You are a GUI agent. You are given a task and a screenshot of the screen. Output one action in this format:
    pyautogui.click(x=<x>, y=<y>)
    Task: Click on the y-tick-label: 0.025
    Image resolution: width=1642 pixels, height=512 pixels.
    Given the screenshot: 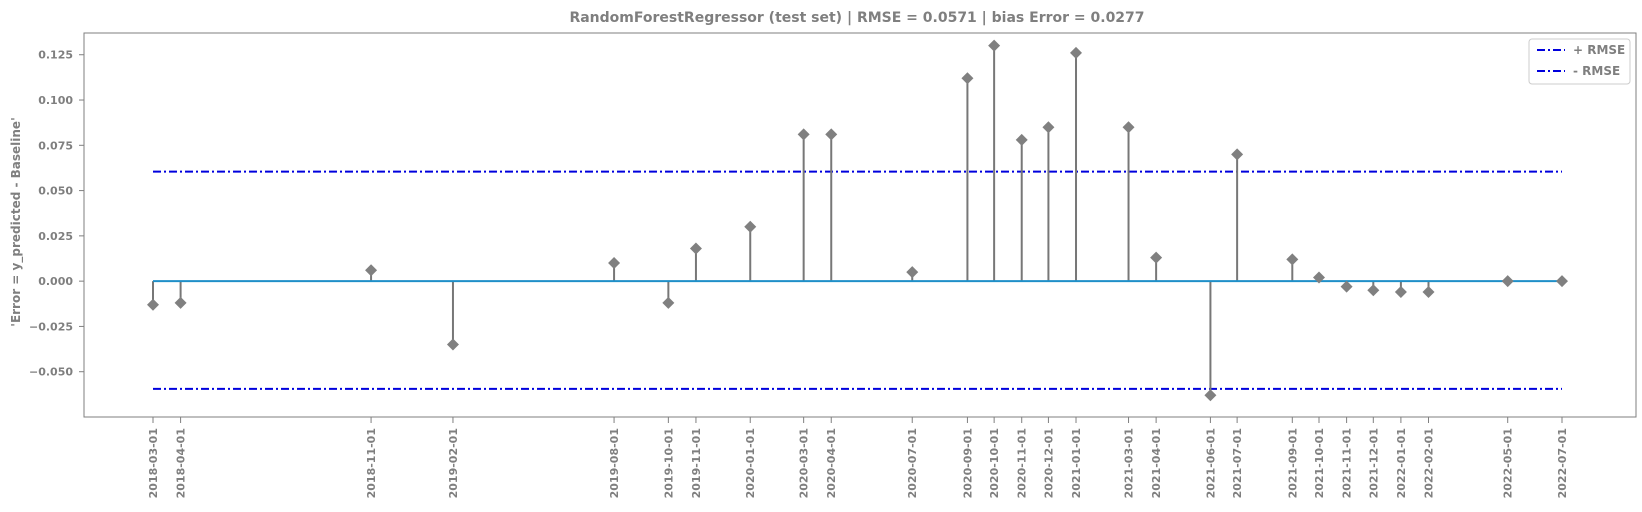 What is the action you would take?
    pyautogui.click(x=55, y=236)
    